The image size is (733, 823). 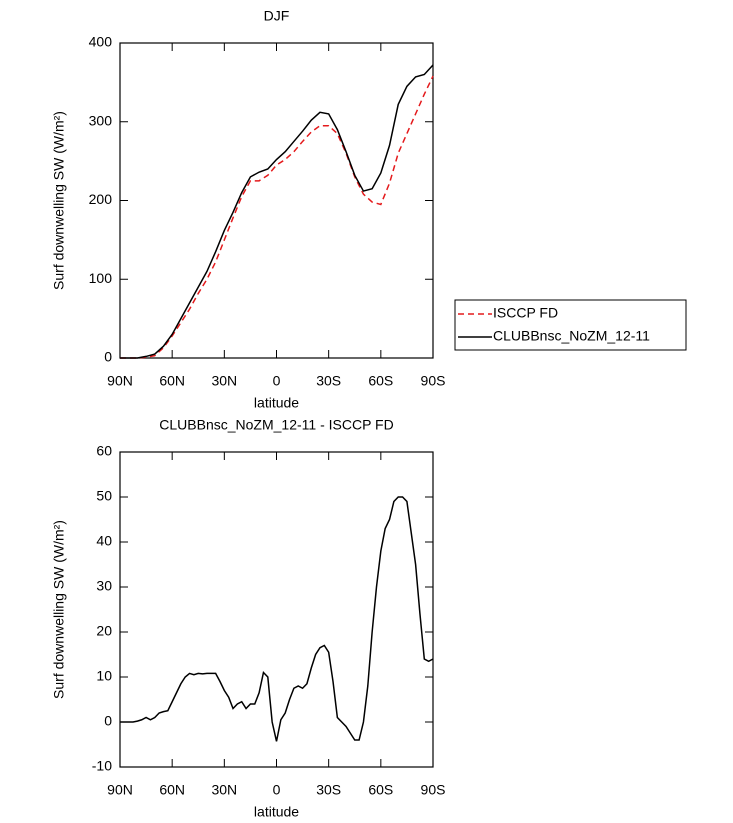 I want to click on y-tick-label: 20, so click(x=104, y=631).